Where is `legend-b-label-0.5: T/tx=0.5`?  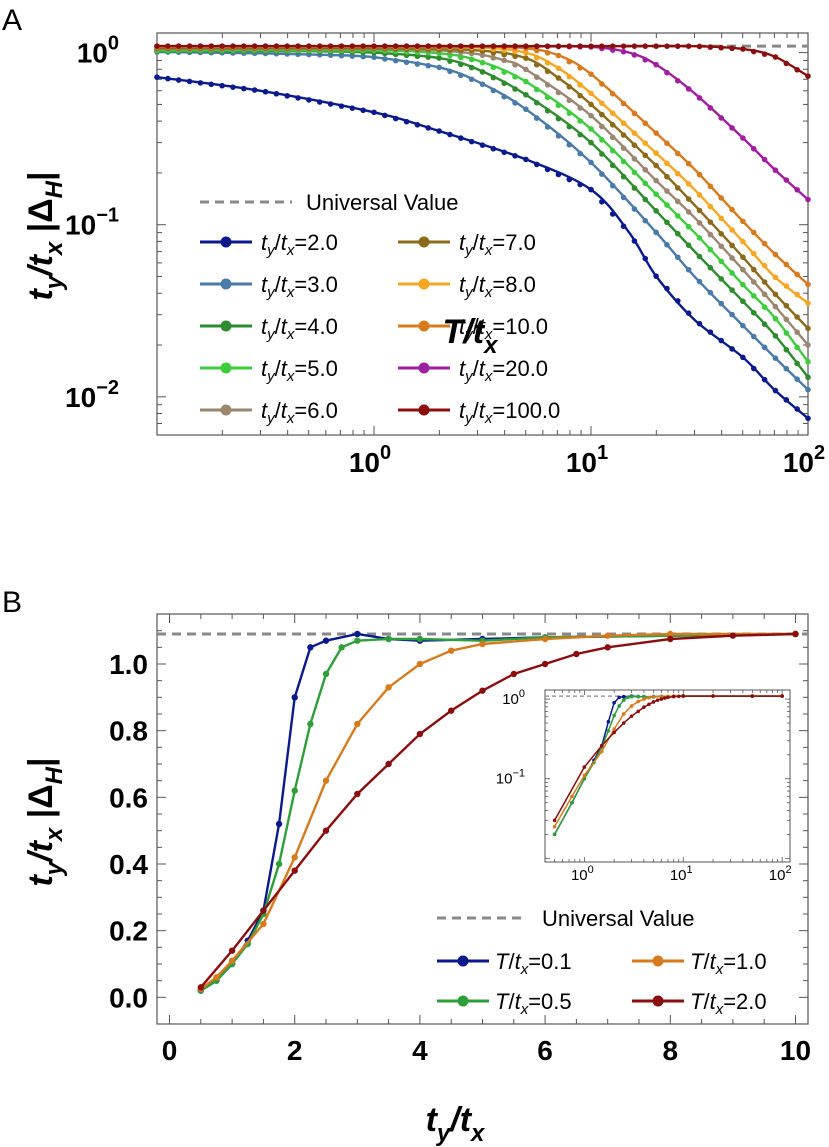
legend-b-label-0.5: T/tx=0.5 is located at coordinates (533, 1003).